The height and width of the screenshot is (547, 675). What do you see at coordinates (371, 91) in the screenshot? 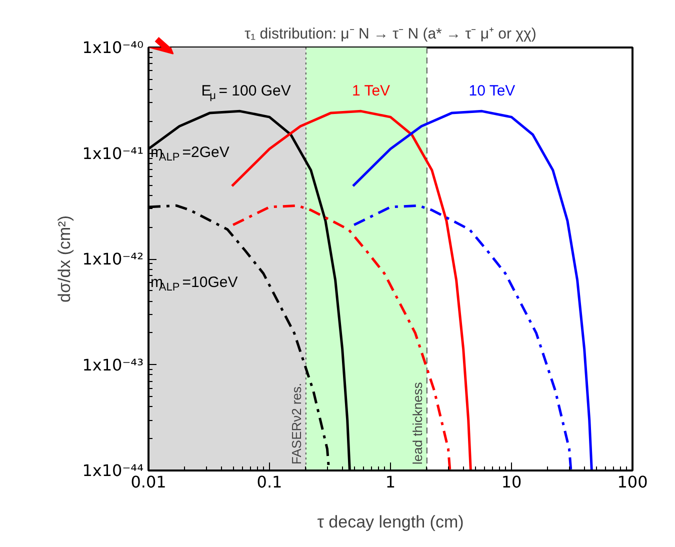
I see `series-label: 1 TeV` at bounding box center [371, 91].